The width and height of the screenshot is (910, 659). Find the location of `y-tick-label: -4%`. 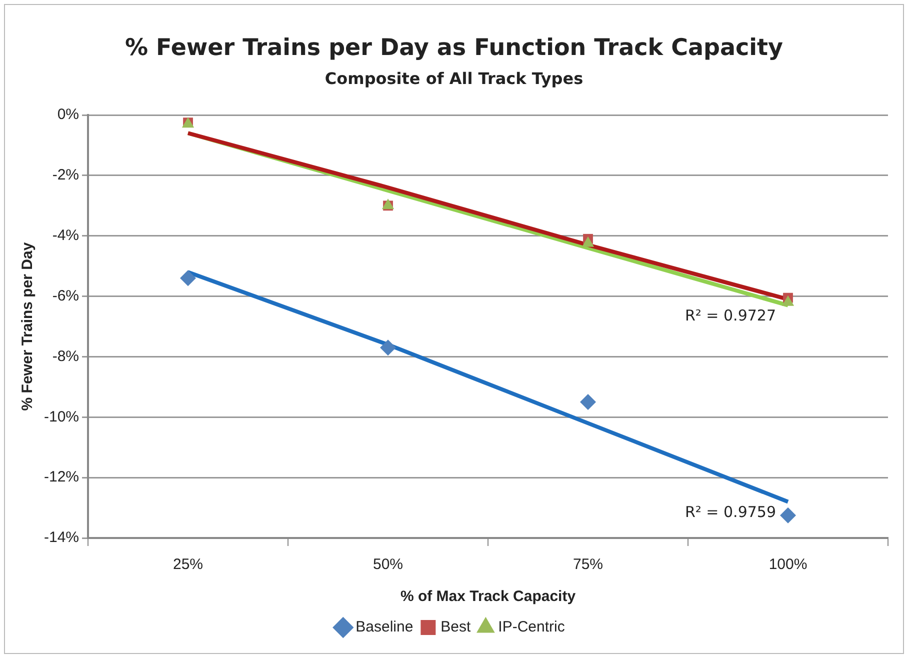

y-tick-label: -4% is located at coordinates (66, 235).